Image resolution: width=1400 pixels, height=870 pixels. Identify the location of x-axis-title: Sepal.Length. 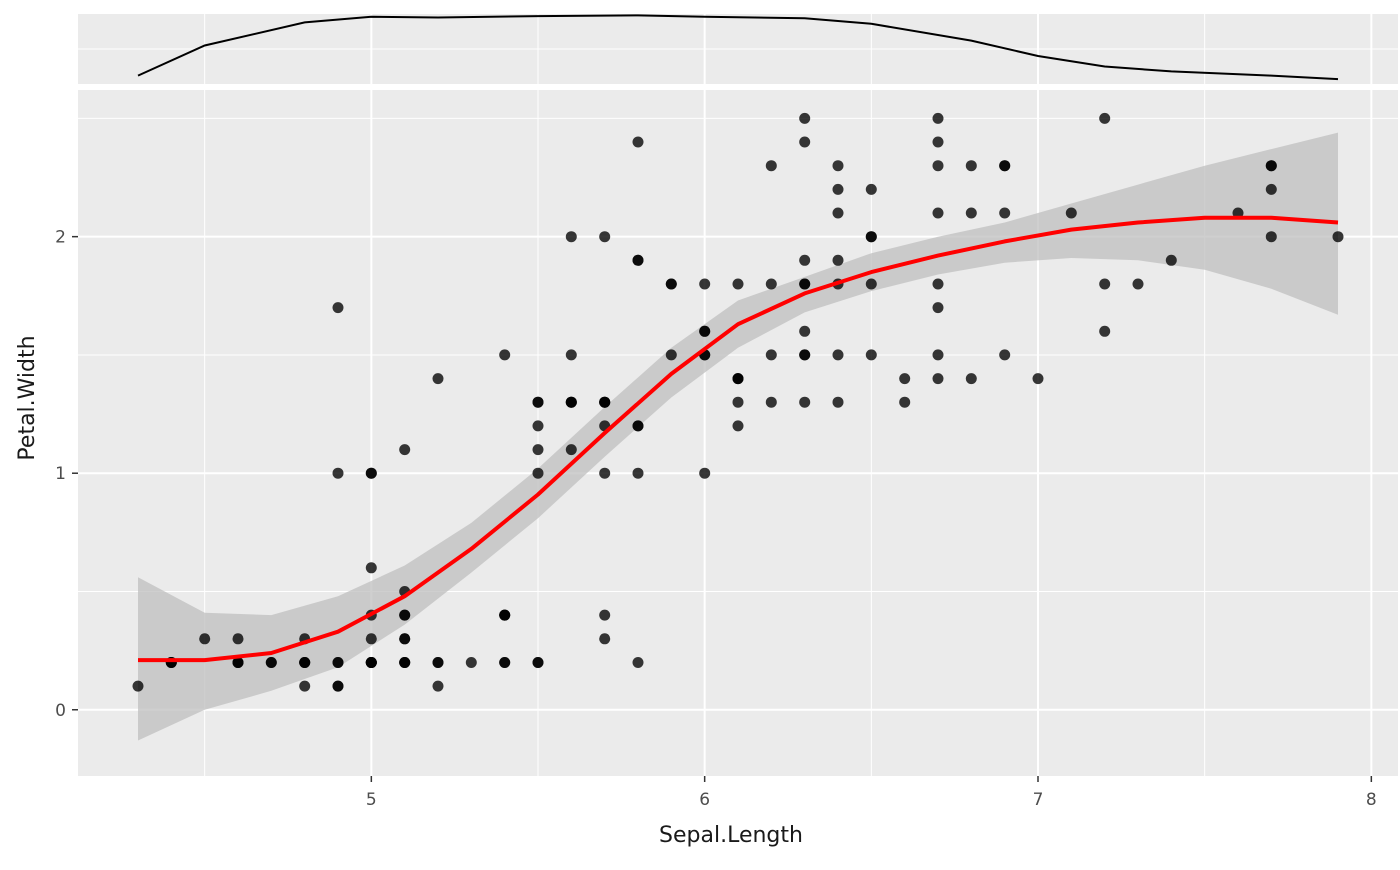
(731, 835).